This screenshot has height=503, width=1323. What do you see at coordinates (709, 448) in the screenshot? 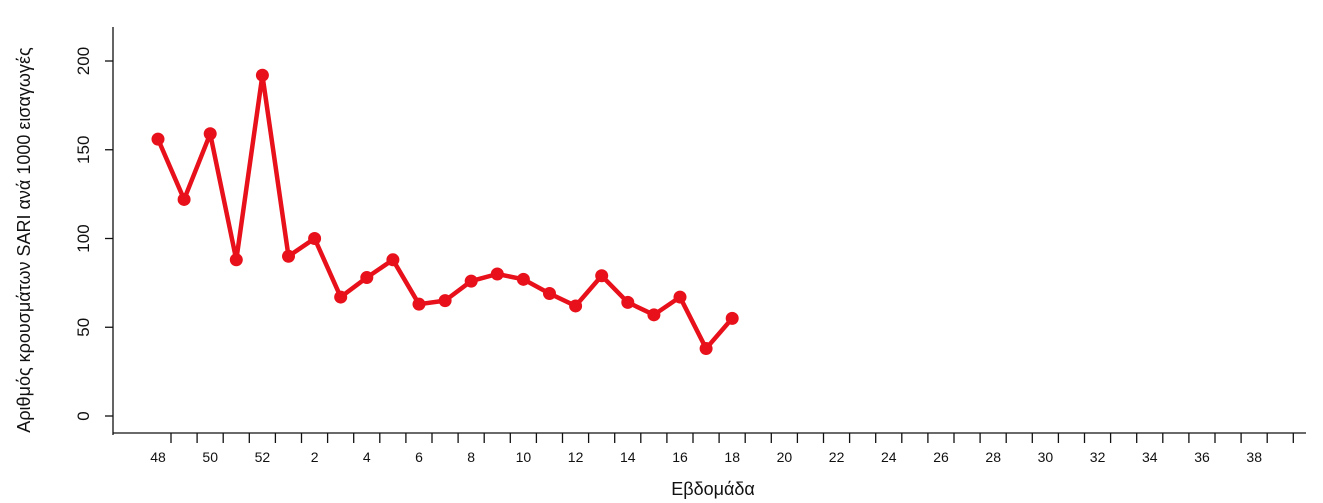
I see `x-axis: 48 50 52 2 4 6 8 10 12 14 16 18 20 22 24 26 28 30 32 34 36 38` at bounding box center [709, 448].